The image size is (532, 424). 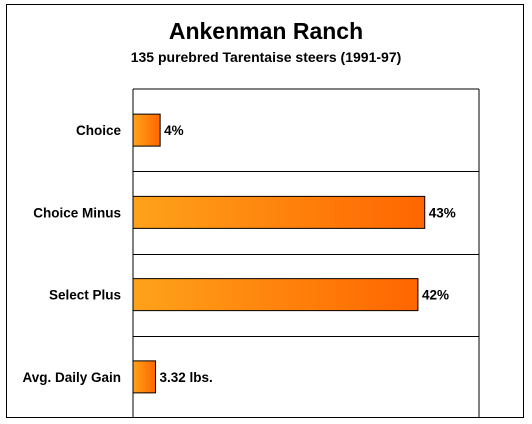 What do you see at coordinates (99, 130) in the screenshot?
I see `category-label: Choice` at bounding box center [99, 130].